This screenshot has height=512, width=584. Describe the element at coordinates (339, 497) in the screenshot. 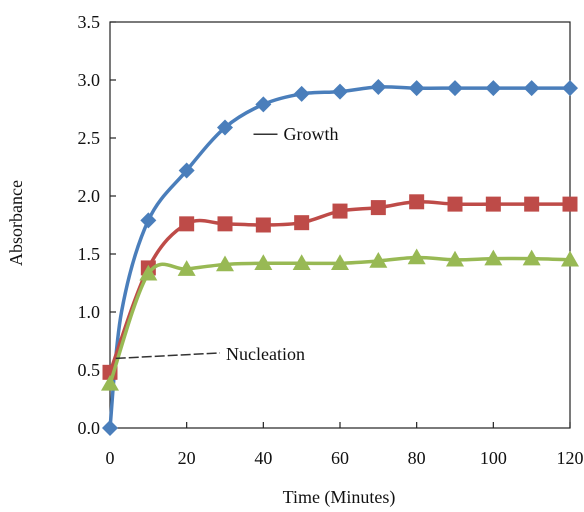

I see `x-axis-label: Time (Minutes)` at that location.